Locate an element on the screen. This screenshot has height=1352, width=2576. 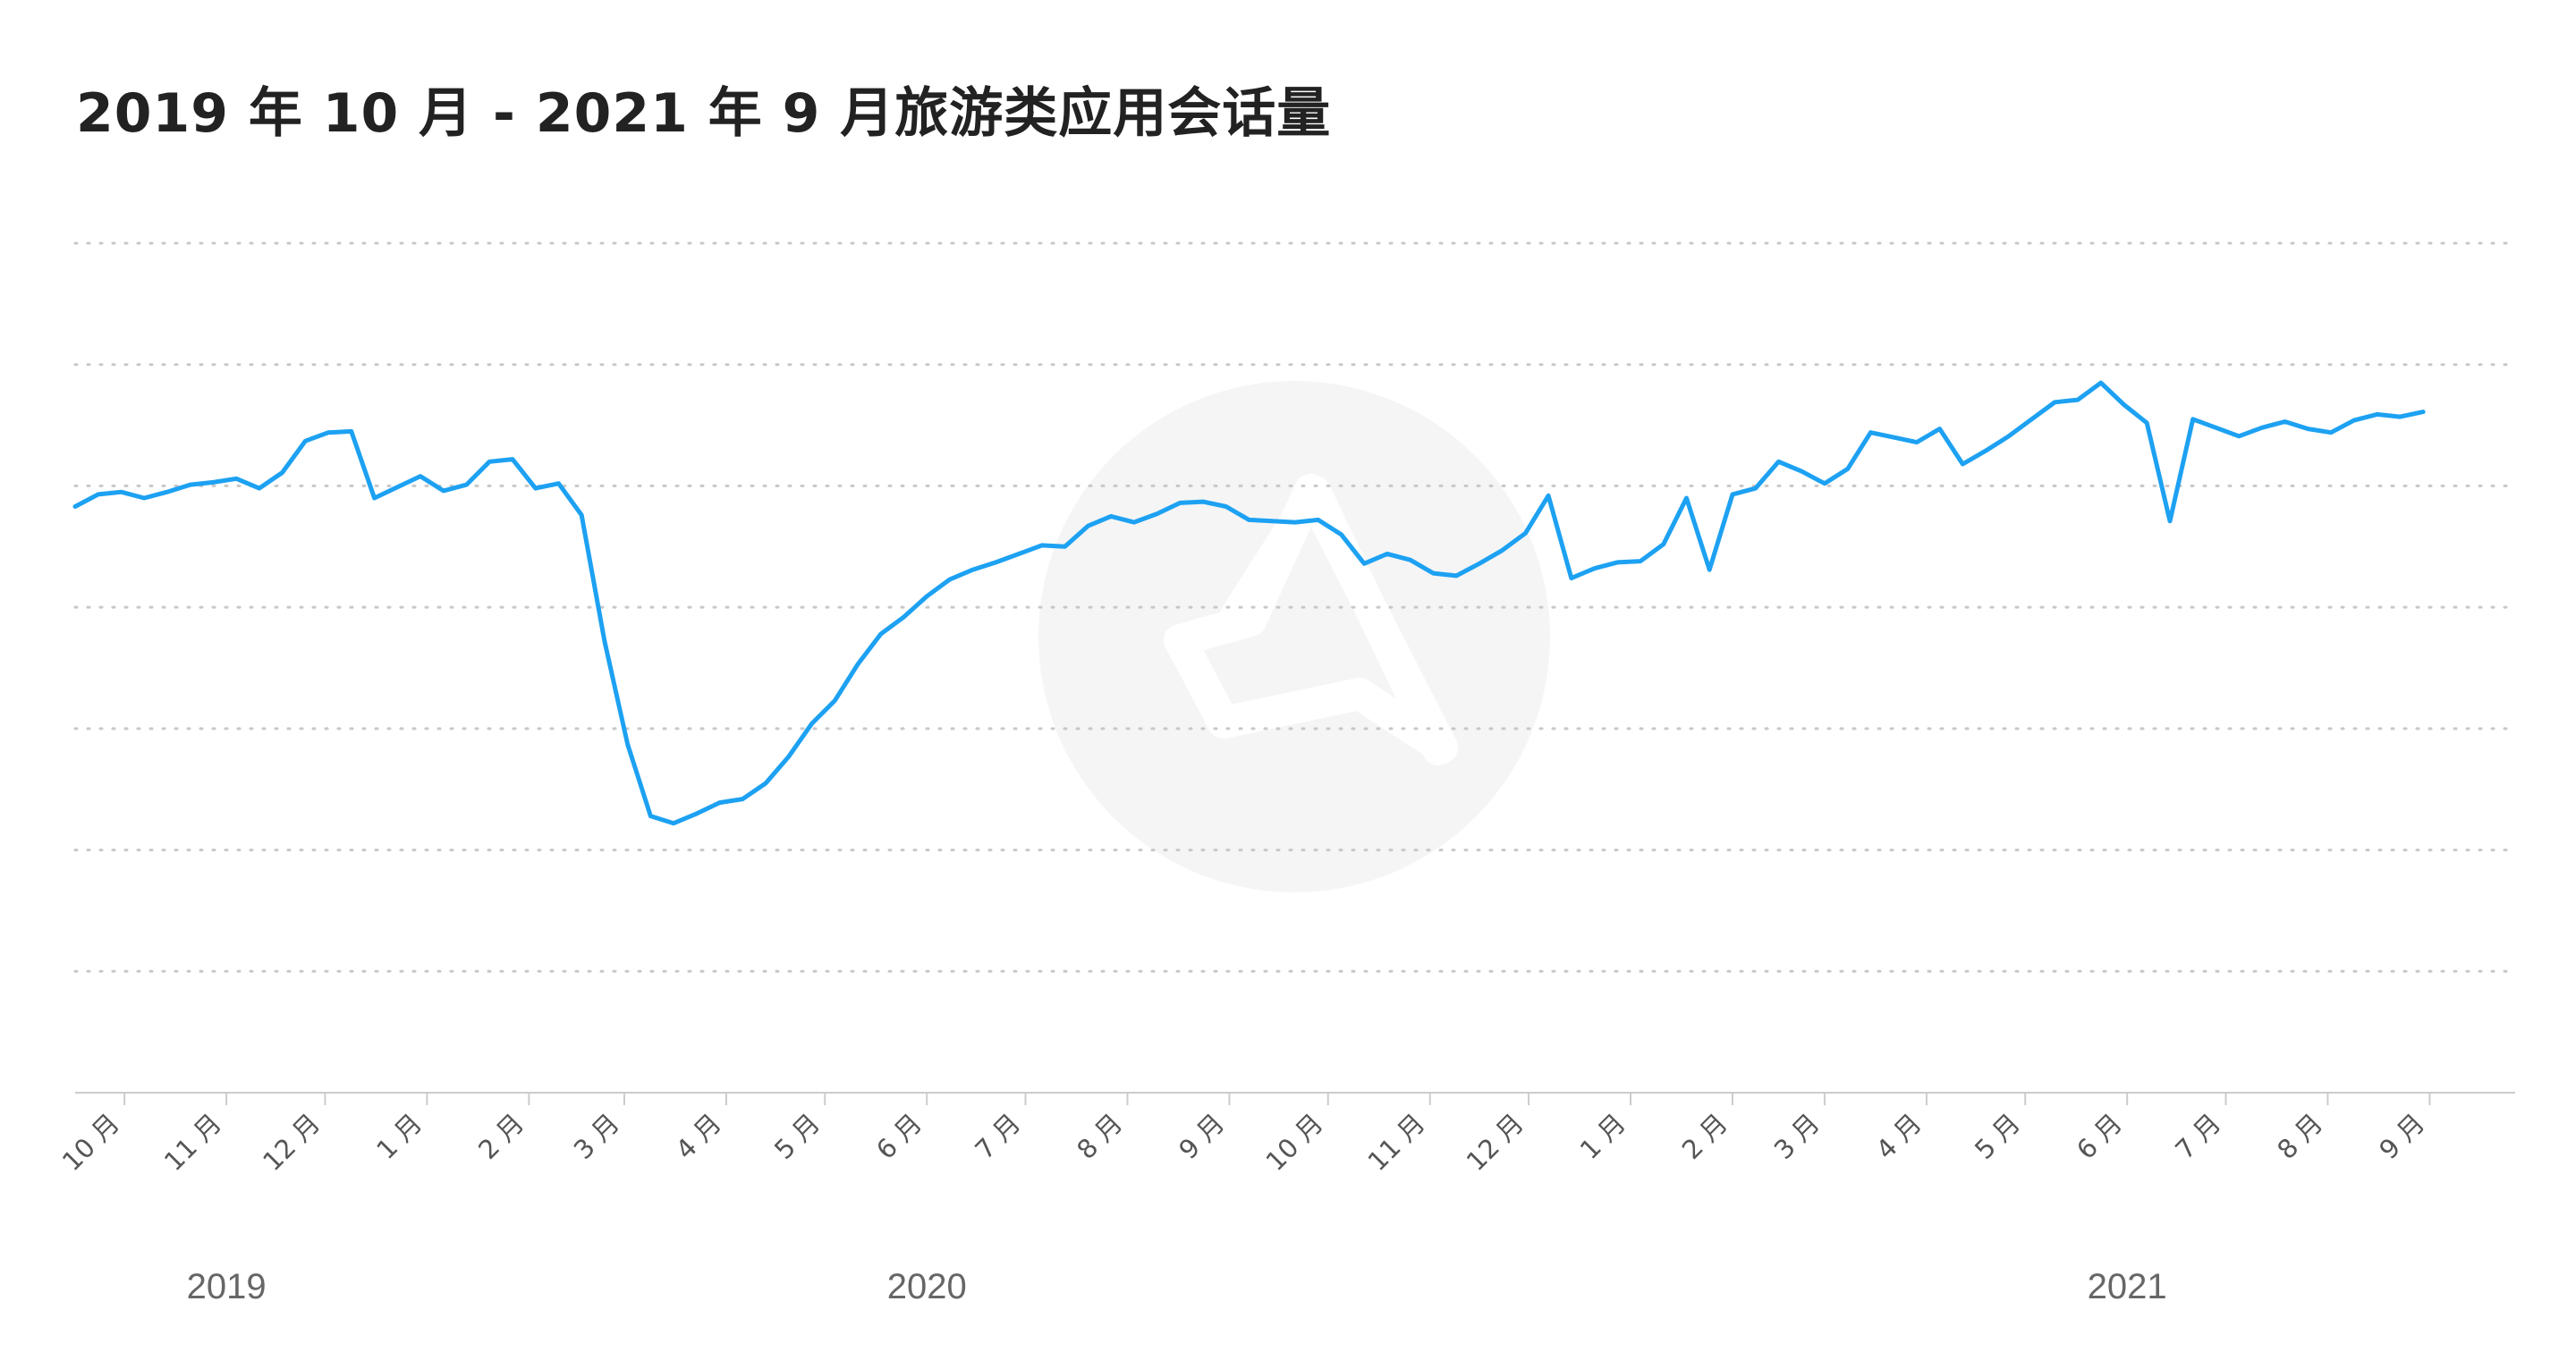
watermark-logo is located at coordinates (1294, 636).